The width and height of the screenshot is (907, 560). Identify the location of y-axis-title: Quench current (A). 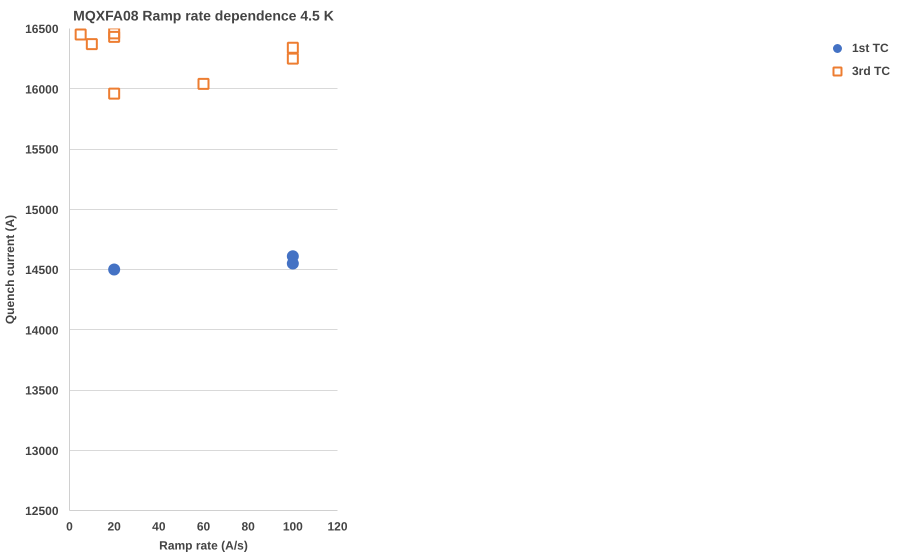
(10, 269).